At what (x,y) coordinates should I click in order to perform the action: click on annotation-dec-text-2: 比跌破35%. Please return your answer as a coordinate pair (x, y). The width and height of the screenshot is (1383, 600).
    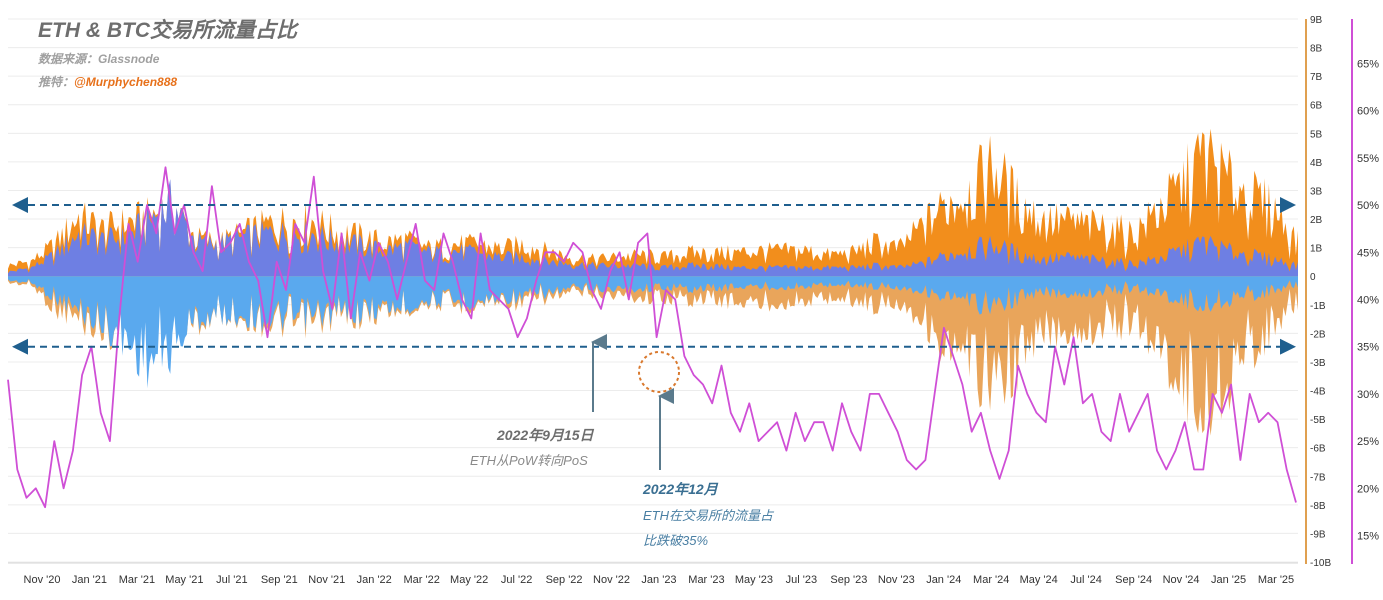
    Looking at the image, I should click on (675, 540).